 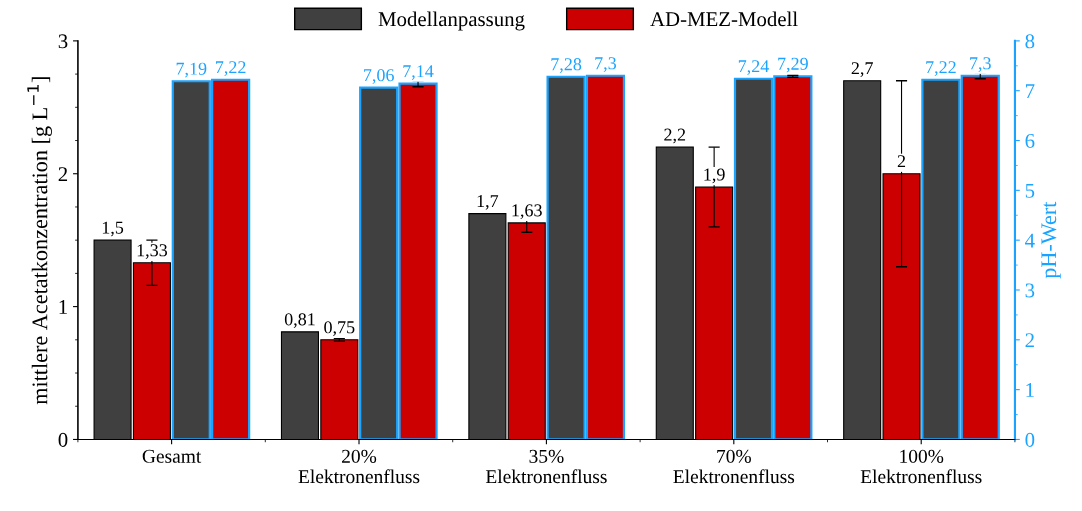 I want to click on y-tick-label: 0, so click(x=63, y=439).